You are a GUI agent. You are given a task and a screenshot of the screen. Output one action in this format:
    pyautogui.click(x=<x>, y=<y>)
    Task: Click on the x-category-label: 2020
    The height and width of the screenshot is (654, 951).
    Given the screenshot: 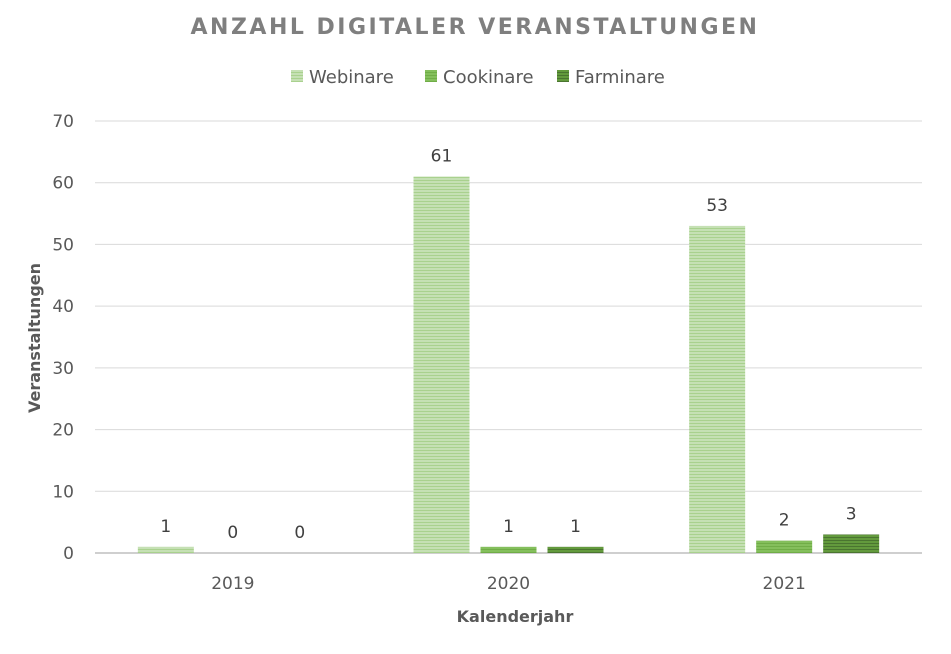 What is the action you would take?
    pyautogui.click(x=508, y=584)
    